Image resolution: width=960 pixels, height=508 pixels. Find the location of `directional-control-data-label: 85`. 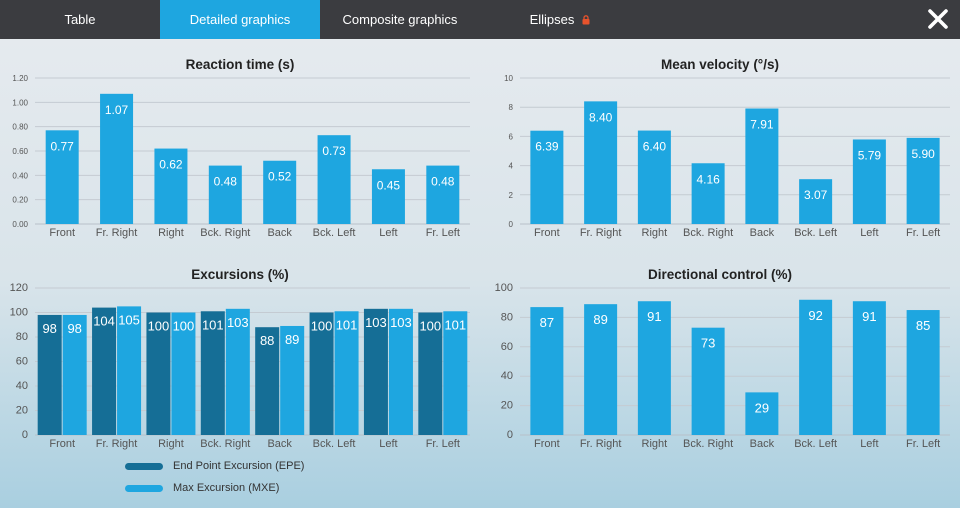

directional-control-data-label: 85 is located at coordinates (923, 325).